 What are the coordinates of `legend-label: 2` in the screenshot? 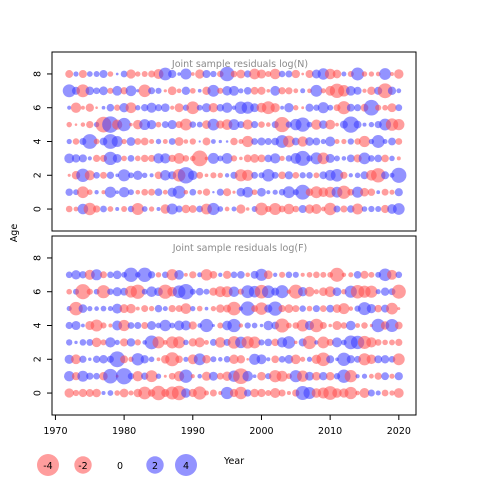 It's located at (155, 466).